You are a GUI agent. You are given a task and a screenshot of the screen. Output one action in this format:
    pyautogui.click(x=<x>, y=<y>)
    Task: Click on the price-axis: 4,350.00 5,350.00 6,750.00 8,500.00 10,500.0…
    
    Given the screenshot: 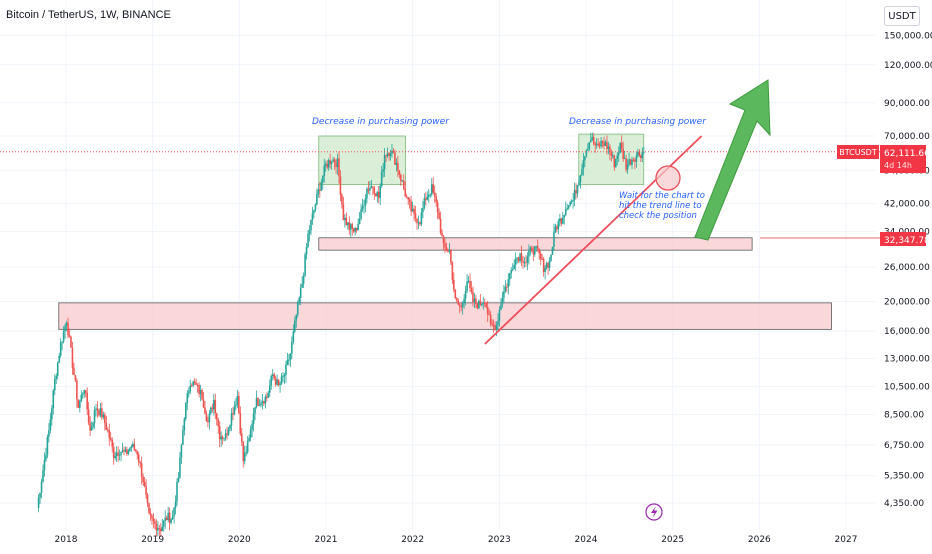 What is the action you would take?
    pyautogui.click(x=908, y=270)
    